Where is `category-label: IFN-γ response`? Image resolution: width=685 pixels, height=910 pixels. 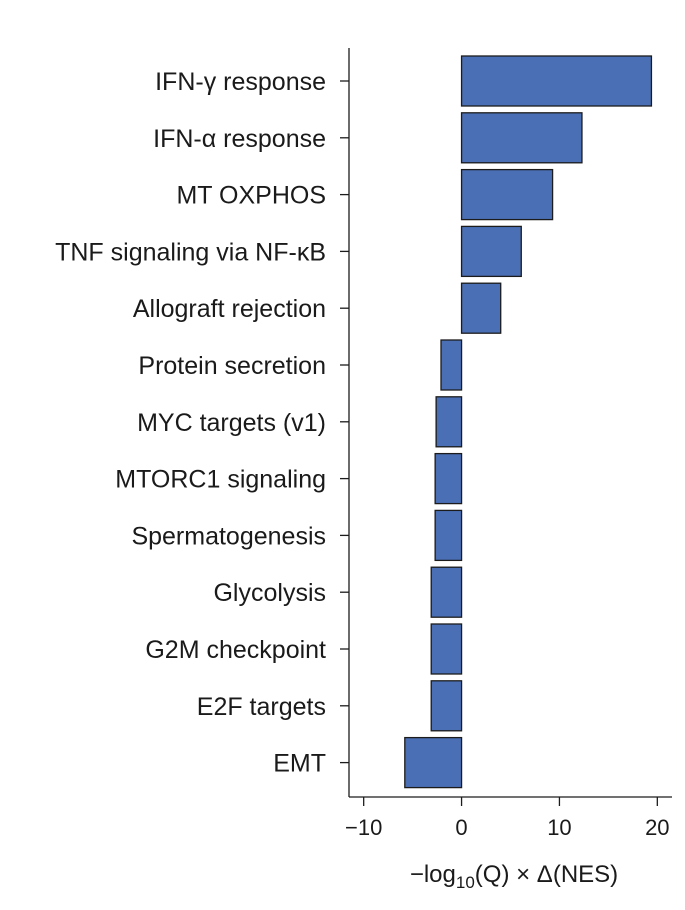 category-label: IFN-γ response is located at coordinates (240, 82).